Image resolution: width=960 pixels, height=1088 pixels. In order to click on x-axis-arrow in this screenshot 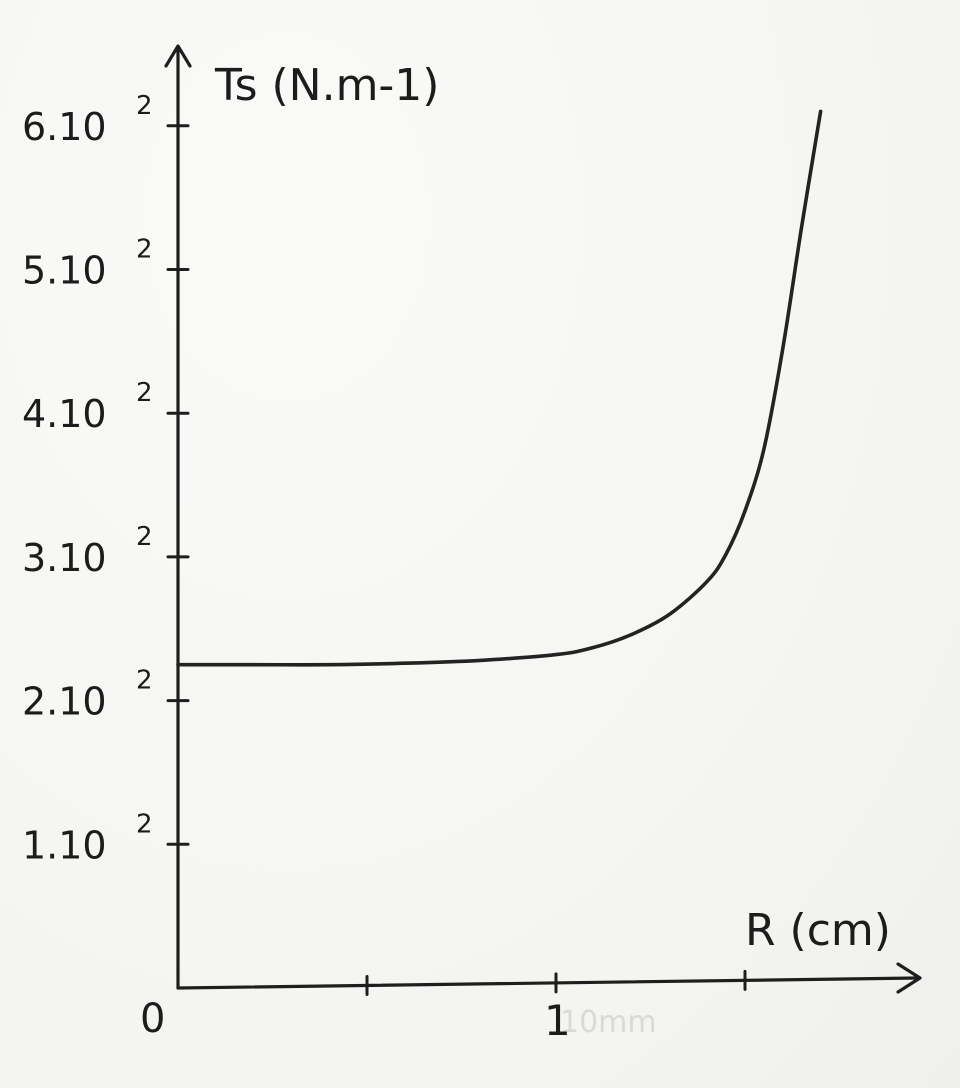, I will do `click(909, 978)`.